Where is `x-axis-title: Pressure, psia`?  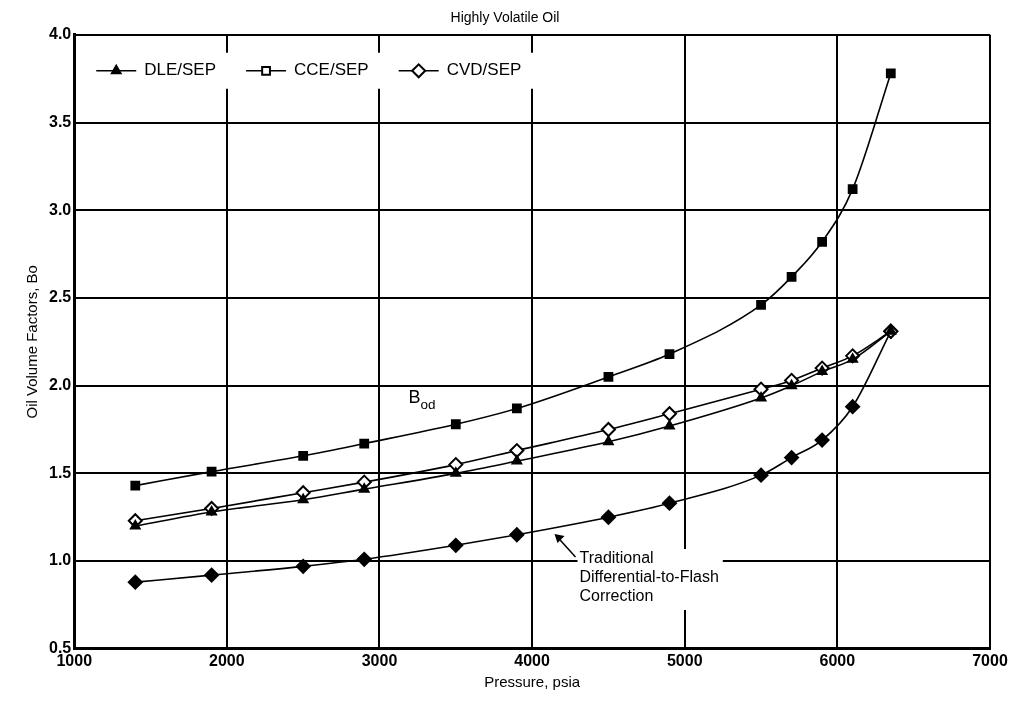 x-axis-title: Pressure, psia is located at coordinates (532, 682).